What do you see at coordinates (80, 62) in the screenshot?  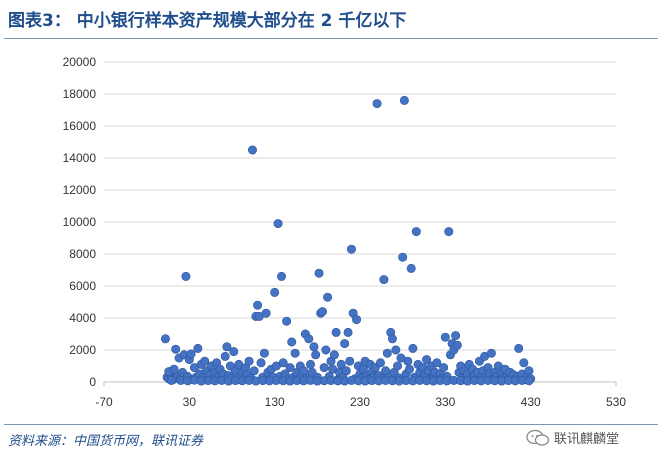 I see `y-tick-label: 20000` at bounding box center [80, 62].